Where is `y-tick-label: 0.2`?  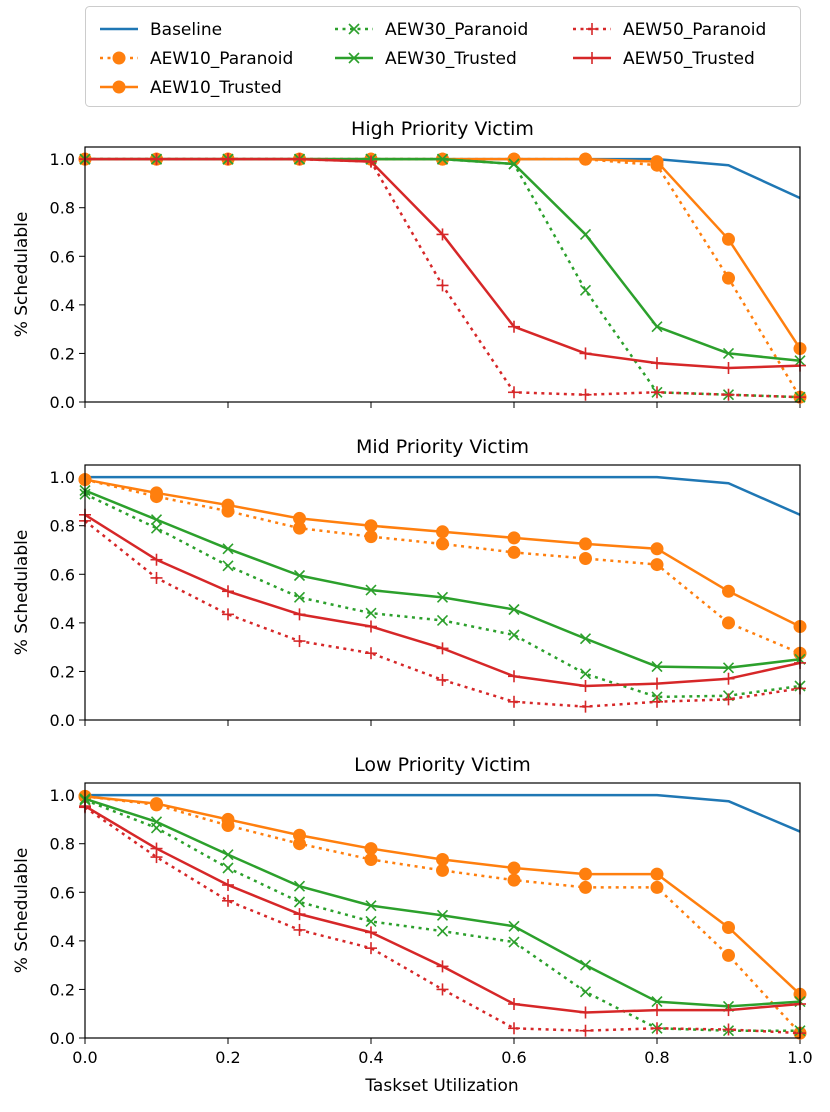 y-tick-label: 0.2 is located at coordinates (62, 989).